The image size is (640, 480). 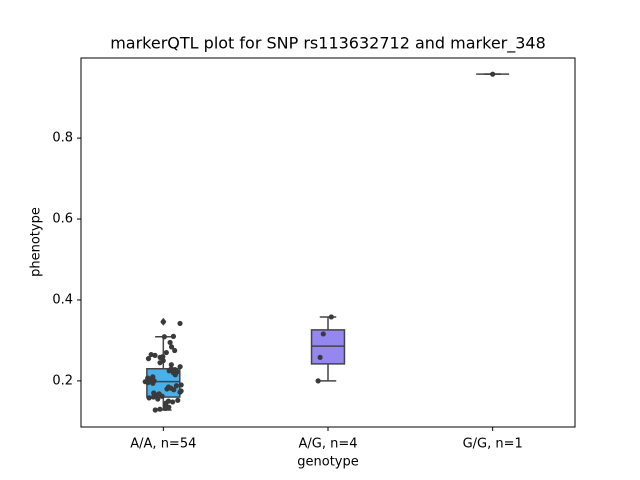 What do you see at coordinates (36, 242) in the screenshot?
I see `y-axis-label: phenotype` at bounding box center [36, 242].